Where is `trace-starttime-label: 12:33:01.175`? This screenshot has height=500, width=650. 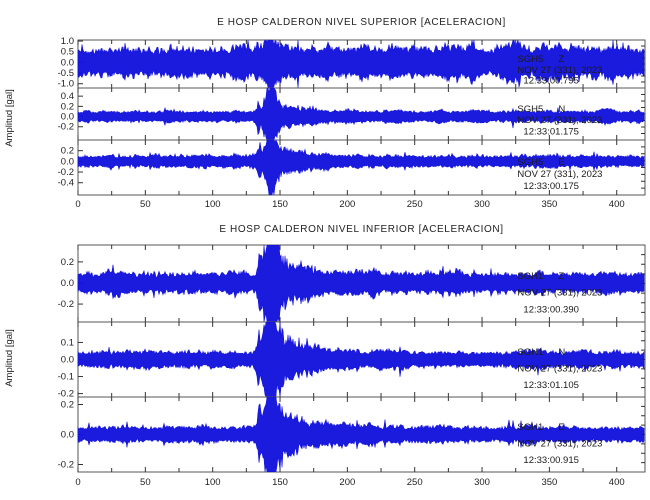
trace-starttime-label: 12:33:01.175 is located at coordinates (550, 132).